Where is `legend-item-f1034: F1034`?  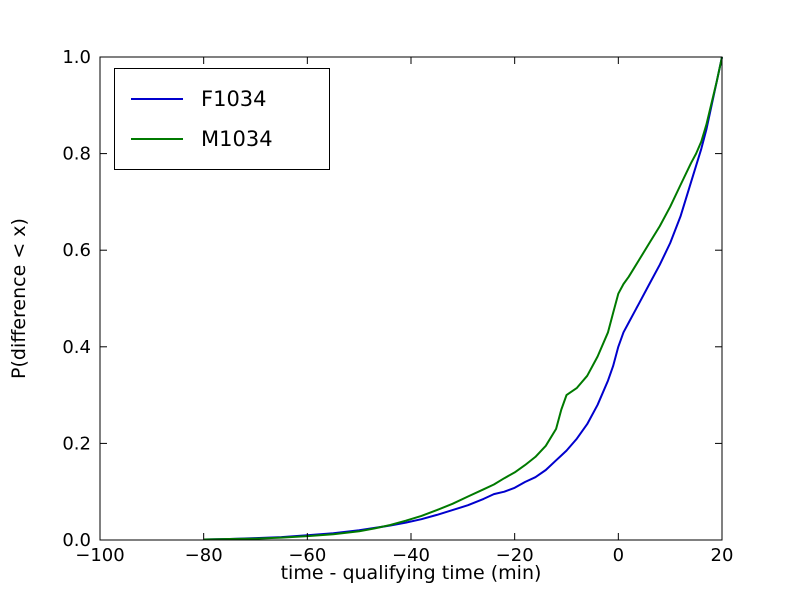 legend-item-f1034: F1034 is located at coordinates (221, 99).